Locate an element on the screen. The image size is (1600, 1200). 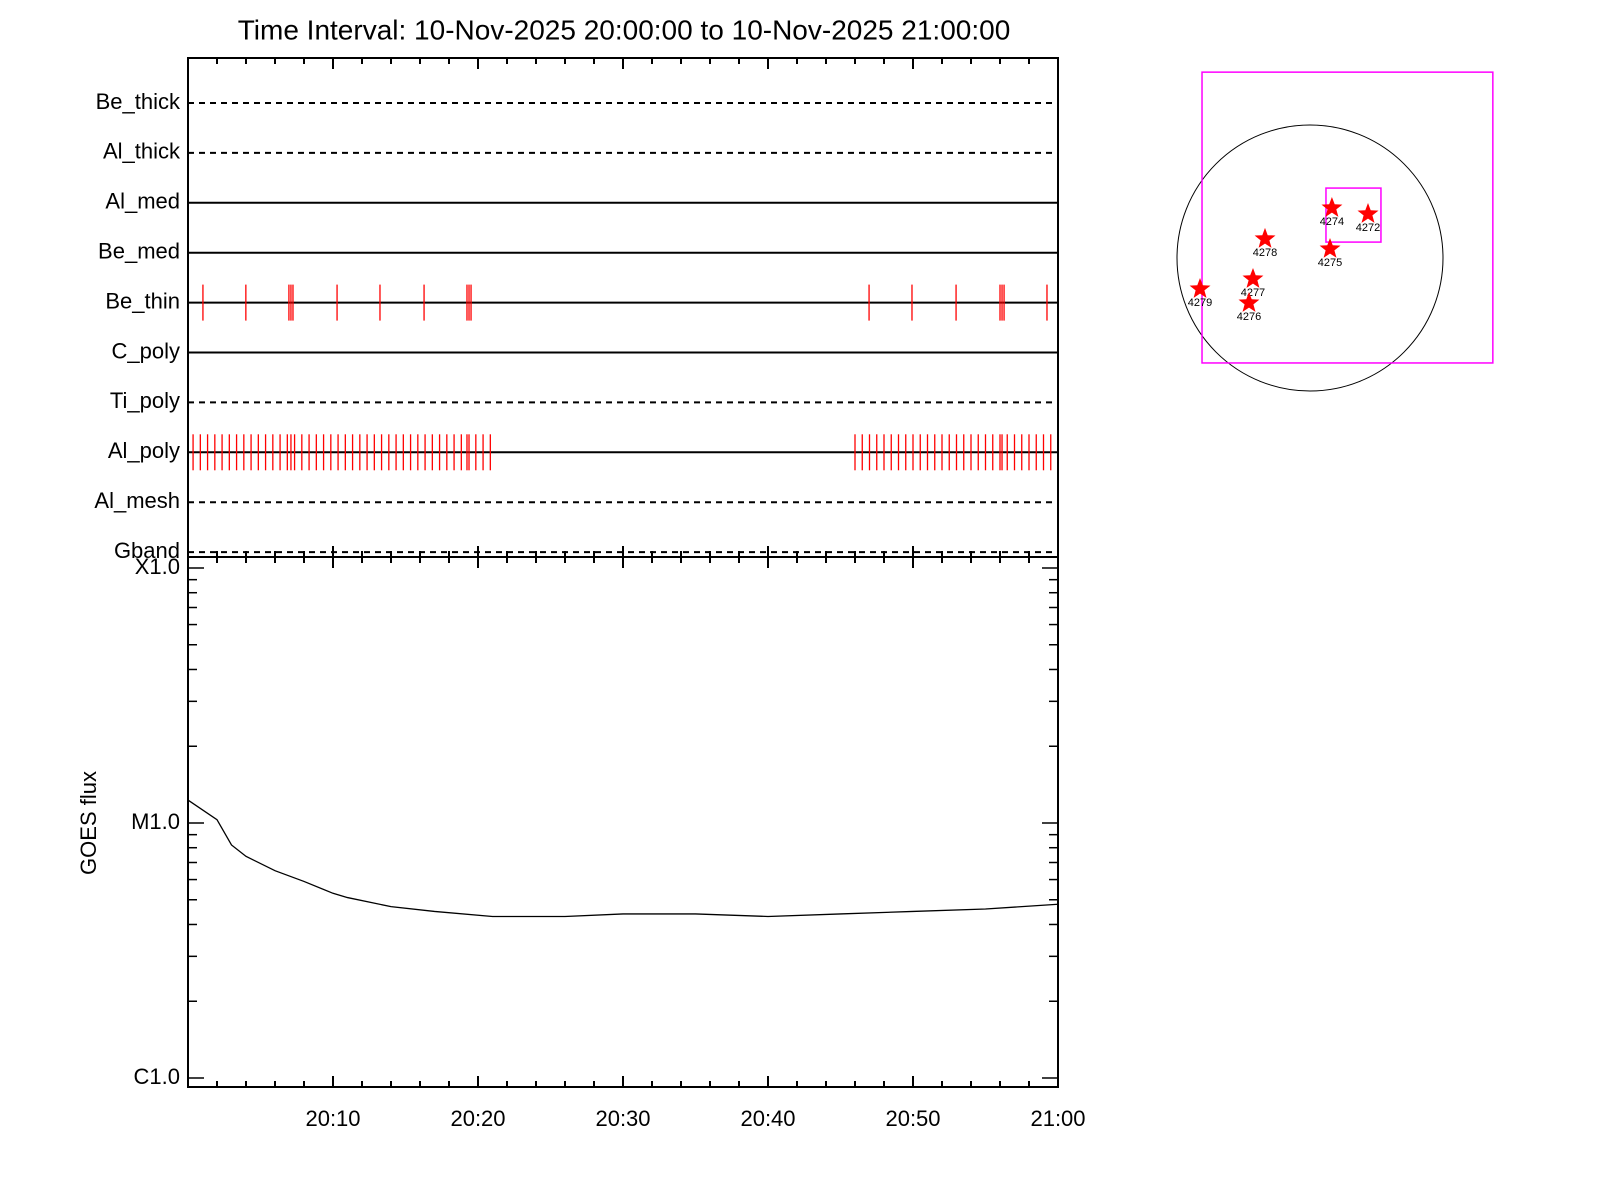
y-tick-label: C1.0 is located at coordinates (157, 1076).